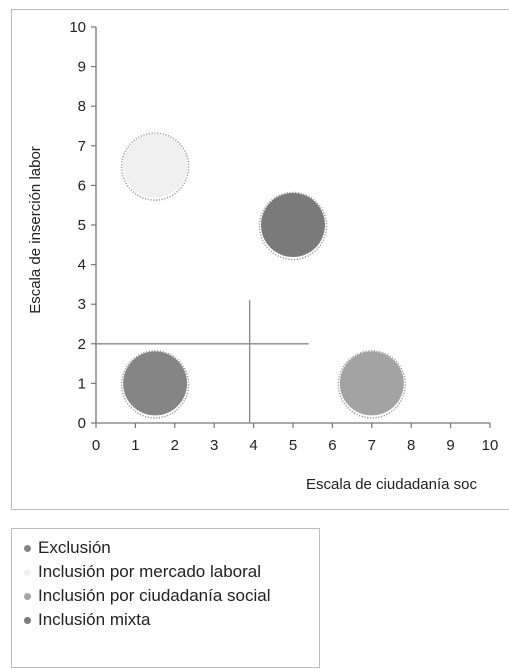 The width and height of the screenshot is (509, 669). I want to click on x-axis-title: Escala de ciudadanía soc, so click(391, 484).